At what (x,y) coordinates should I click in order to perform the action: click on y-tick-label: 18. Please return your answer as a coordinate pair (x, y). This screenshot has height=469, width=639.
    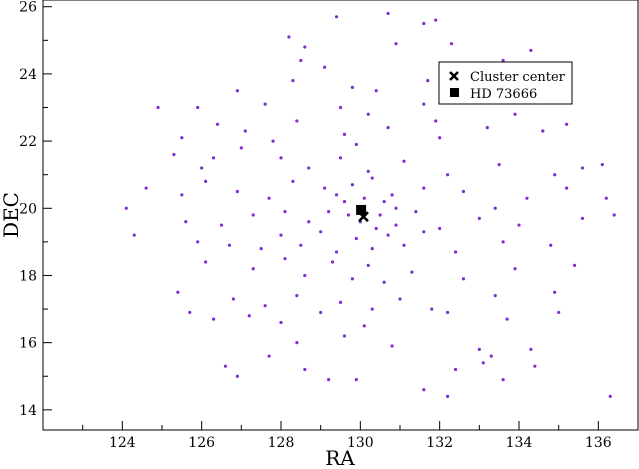
    Looking at the image, I should click on (28, 276).